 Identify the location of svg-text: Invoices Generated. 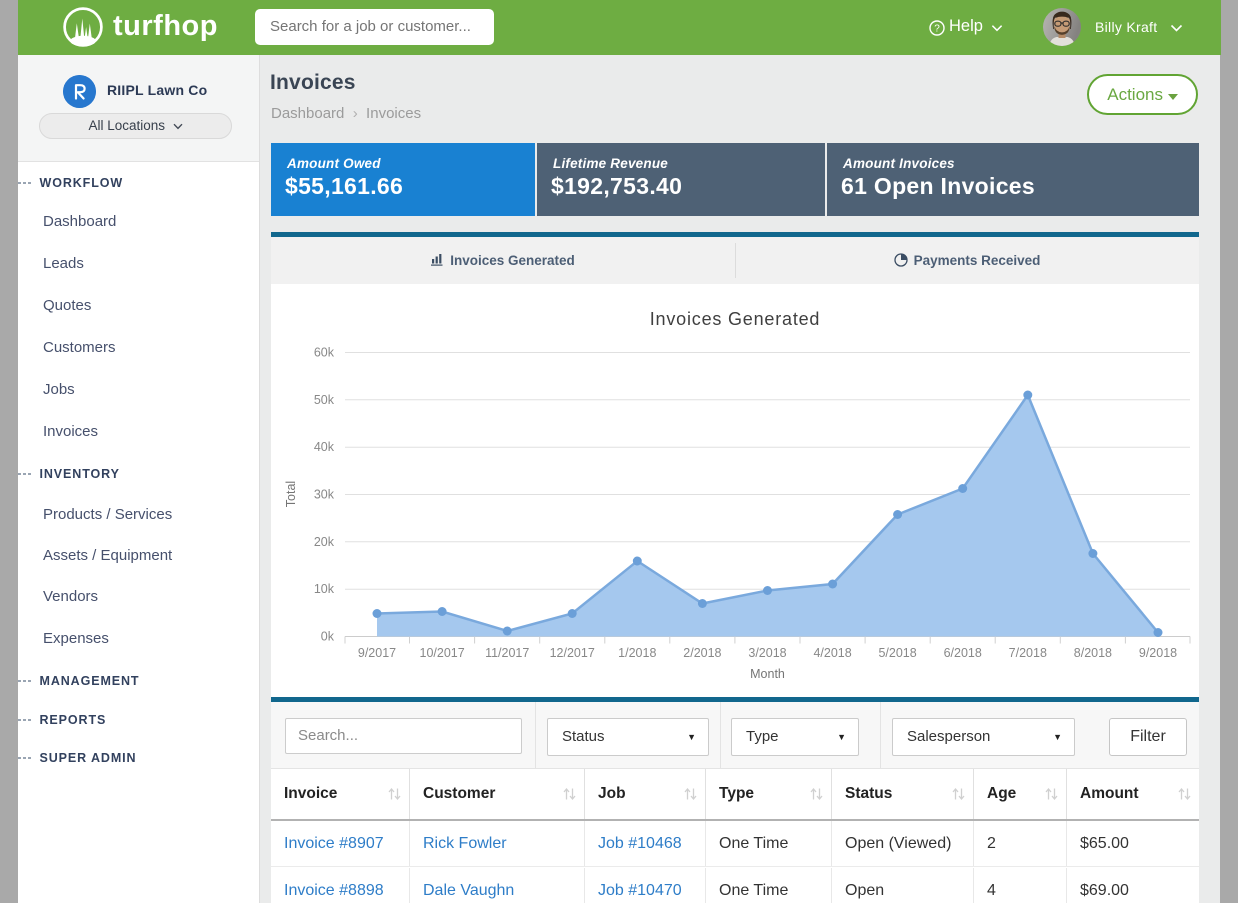
(735, 319).